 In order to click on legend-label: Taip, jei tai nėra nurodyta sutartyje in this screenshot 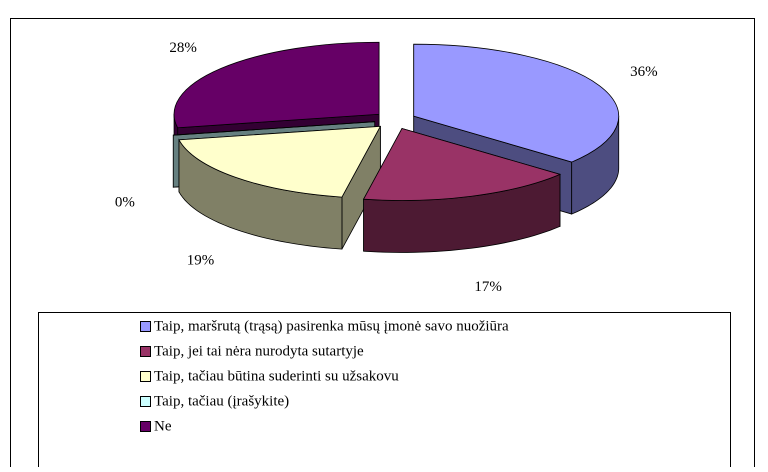, I will do `click(259, 351)`.